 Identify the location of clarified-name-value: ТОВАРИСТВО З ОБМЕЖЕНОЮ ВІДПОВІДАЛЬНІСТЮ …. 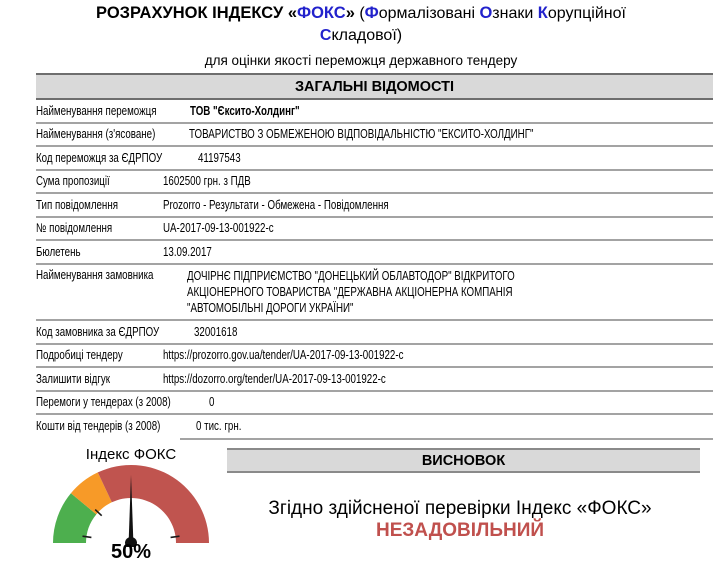
(361, 134).